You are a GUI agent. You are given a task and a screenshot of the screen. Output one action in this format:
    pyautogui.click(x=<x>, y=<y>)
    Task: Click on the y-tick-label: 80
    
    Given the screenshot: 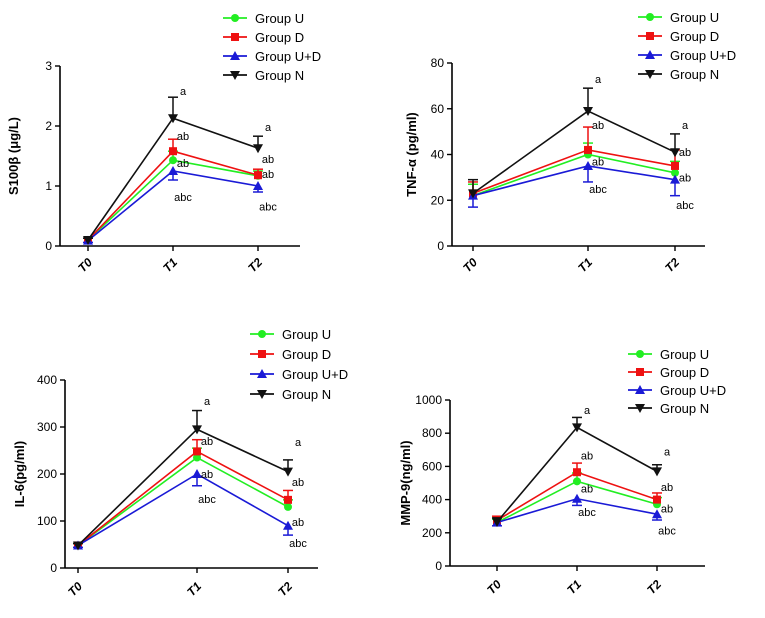 What is the action you would take?
    pyautogui.click(x=438, y=63)
    